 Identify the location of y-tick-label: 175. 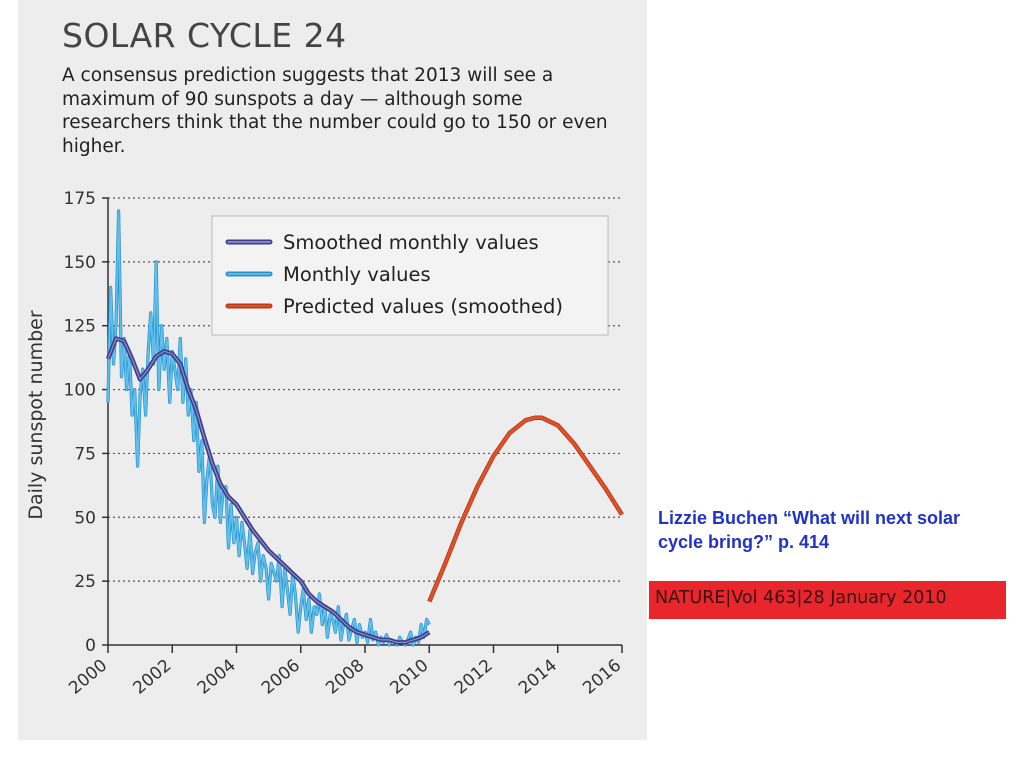
(80, 199).